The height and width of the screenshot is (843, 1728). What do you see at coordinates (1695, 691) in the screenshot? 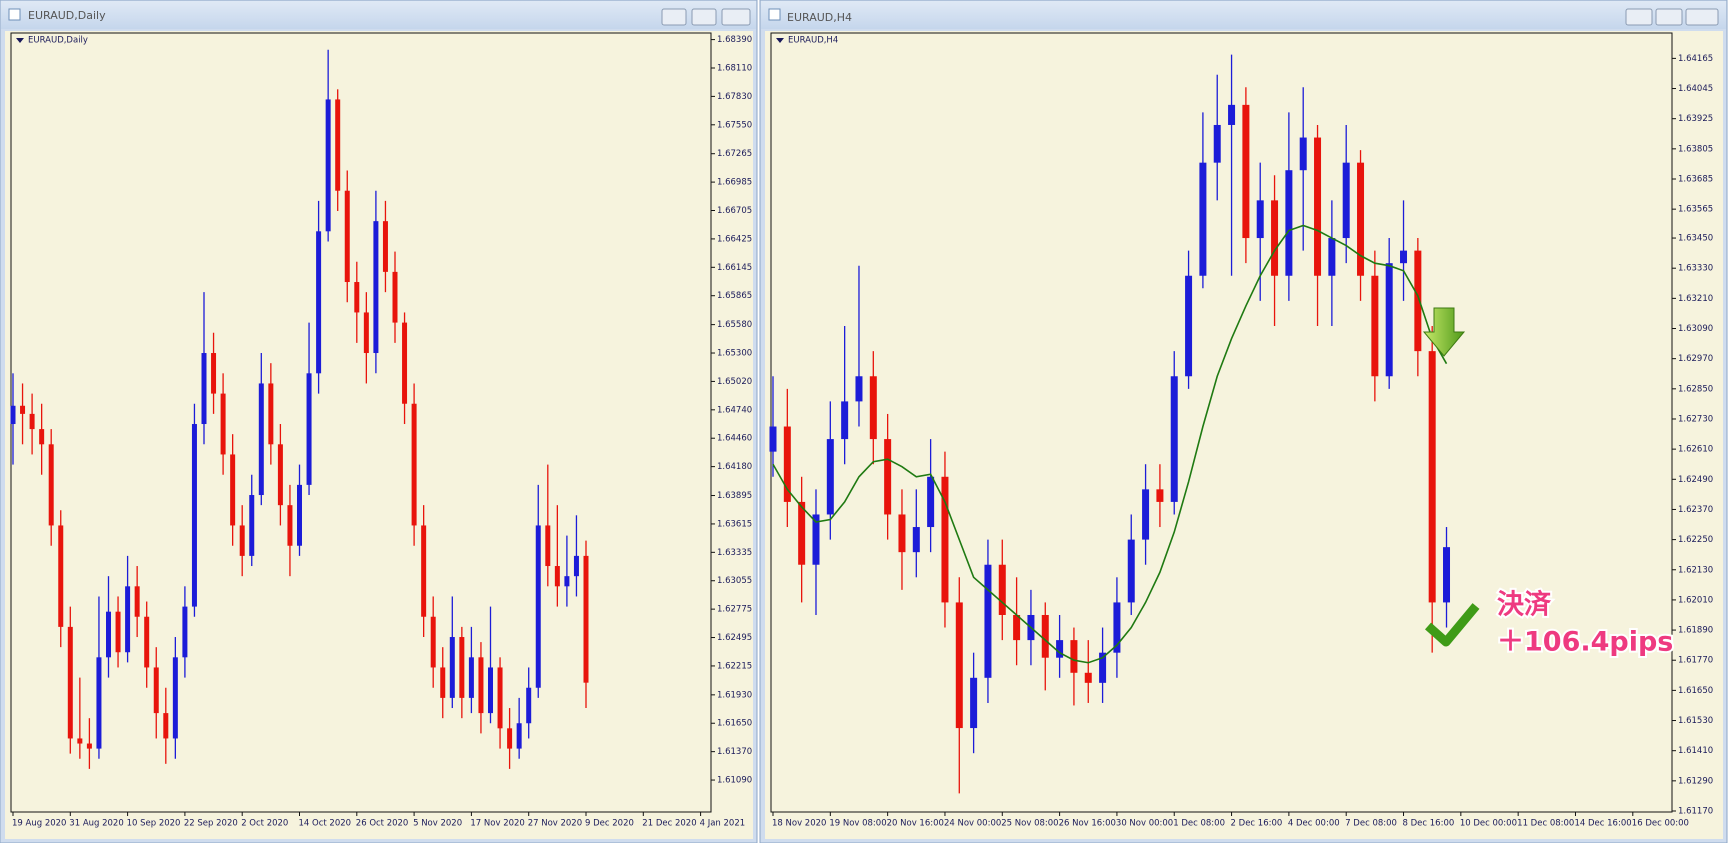
I see `y-tick-label: 1.61650` at bounding box center [1695, 691].